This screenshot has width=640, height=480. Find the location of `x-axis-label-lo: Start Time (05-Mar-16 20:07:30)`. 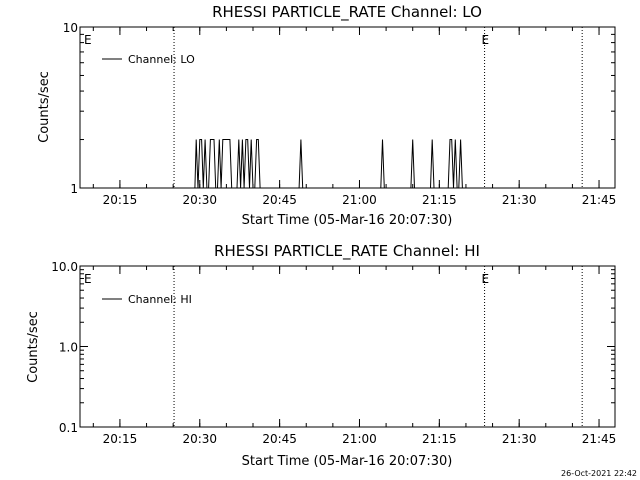

x-axis-label-lo: Start Time (05-Mar-16 20:07:30) is located at coordinates (347, 220).